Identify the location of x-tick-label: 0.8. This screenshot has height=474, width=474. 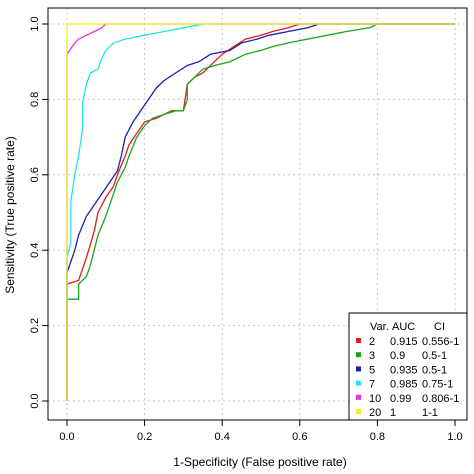
(377, 437).